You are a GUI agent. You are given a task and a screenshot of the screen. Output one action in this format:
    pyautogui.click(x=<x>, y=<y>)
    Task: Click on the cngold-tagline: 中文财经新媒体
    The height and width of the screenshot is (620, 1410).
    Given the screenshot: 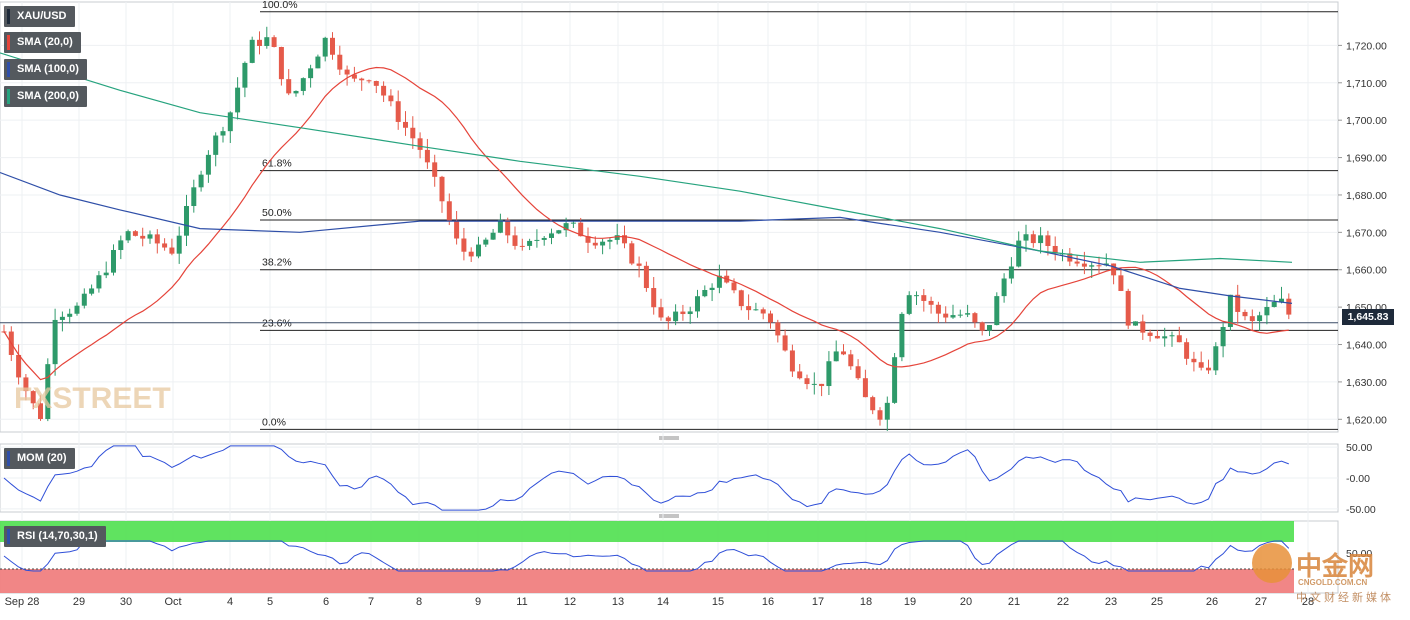 What is the action you would take?
    pyautogui.click(x=1345, y=598)
    